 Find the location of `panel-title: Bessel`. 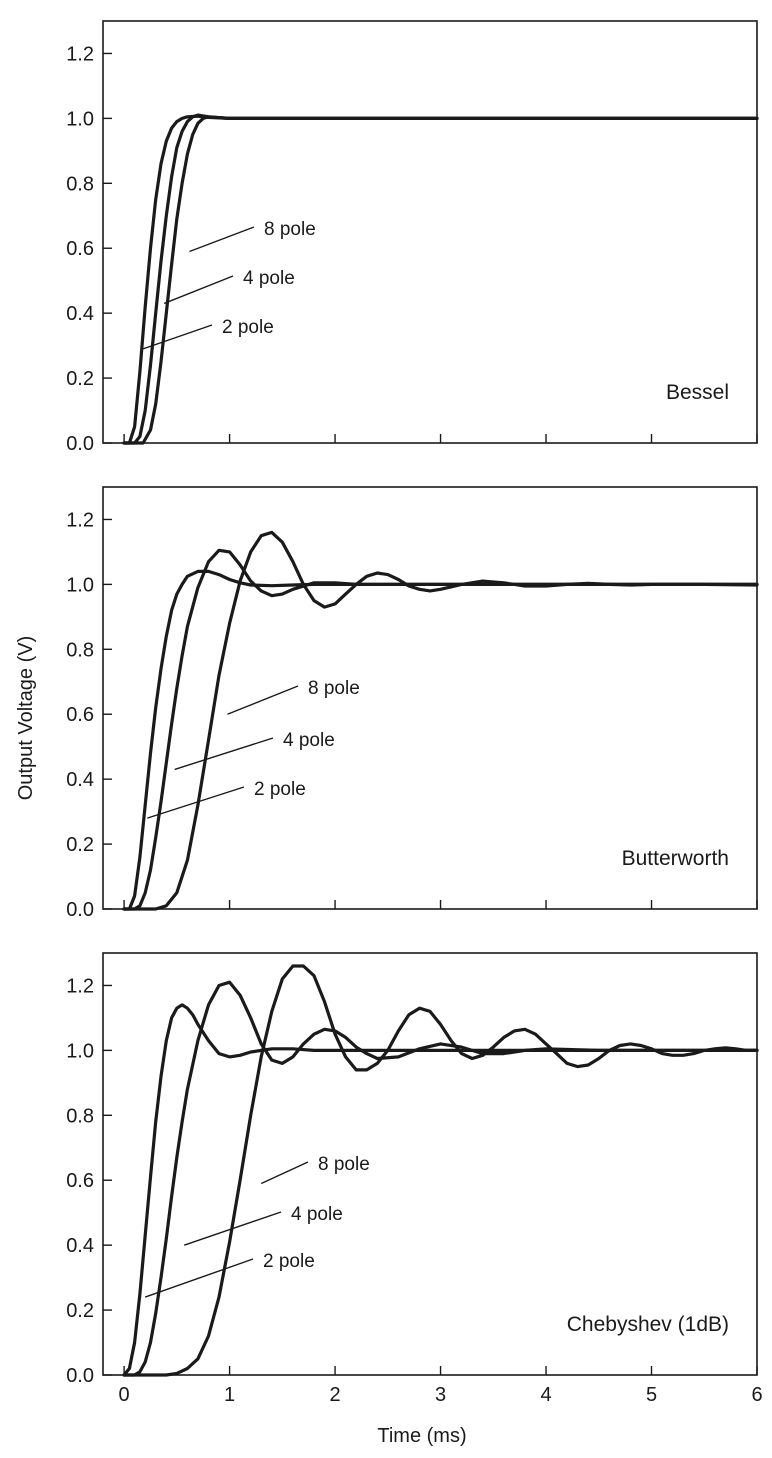

panel-title: Bessel is located at coordinates (697, 392).